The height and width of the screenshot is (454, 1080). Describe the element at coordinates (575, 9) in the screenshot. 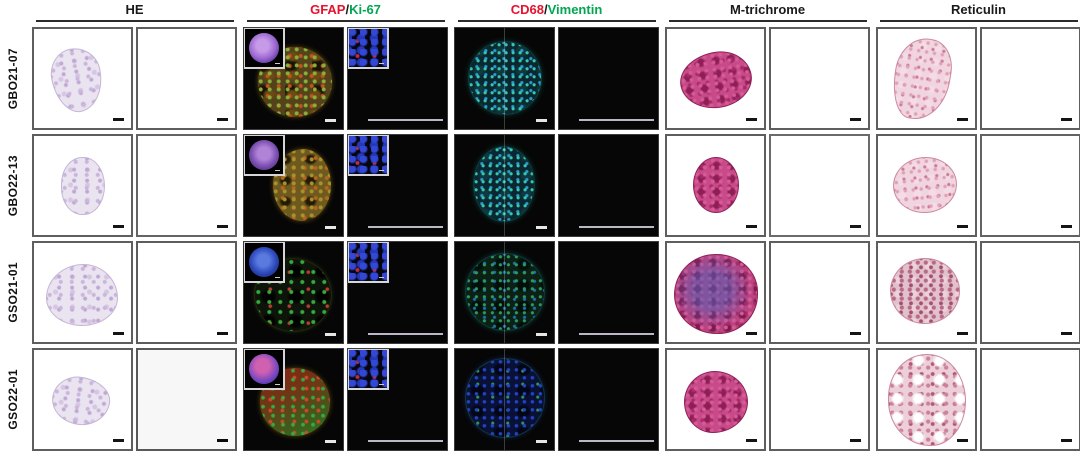

I see `column-label-part: Vimentin` at that location.